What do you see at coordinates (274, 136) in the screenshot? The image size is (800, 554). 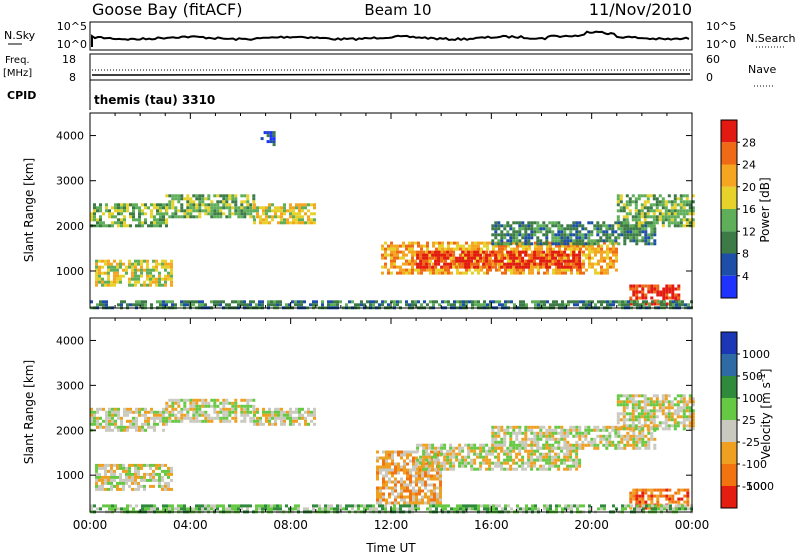 I see `echo-cell-p0-r9` at bounding box center [274, 136].